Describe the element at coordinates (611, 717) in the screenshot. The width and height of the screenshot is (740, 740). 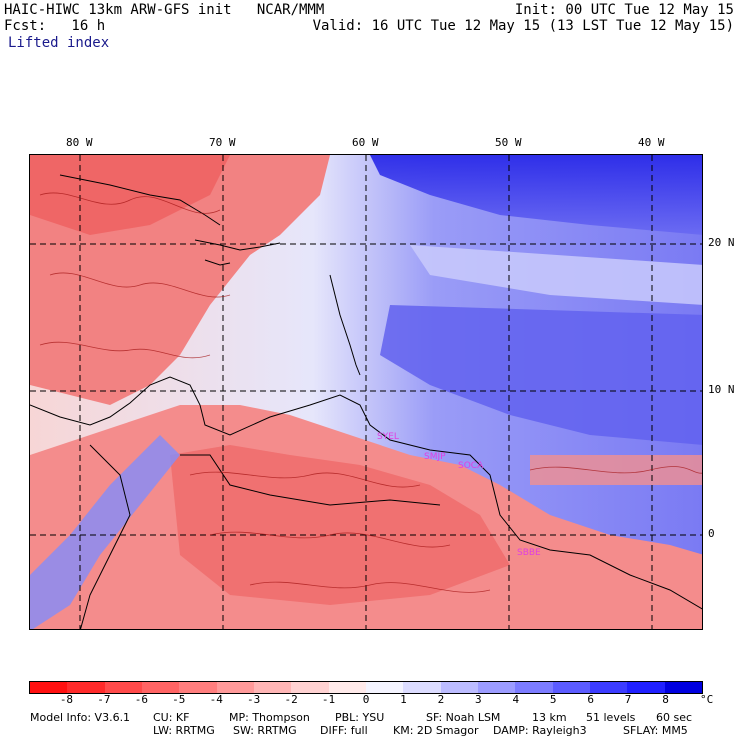
I see `model-info-levels: 51 levels` at that location.